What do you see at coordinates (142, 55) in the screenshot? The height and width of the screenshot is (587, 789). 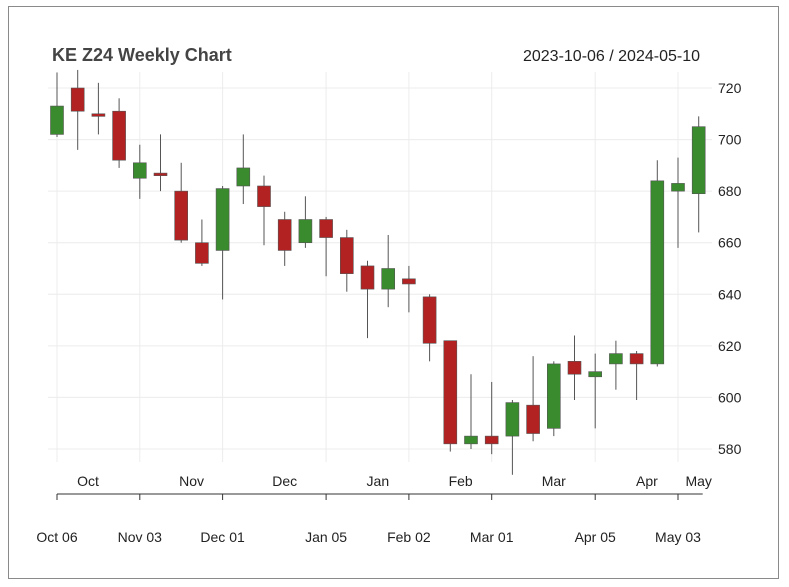 I see `chart-title: KE Z24 Weekly Chart` at bounding box center [142, 55].